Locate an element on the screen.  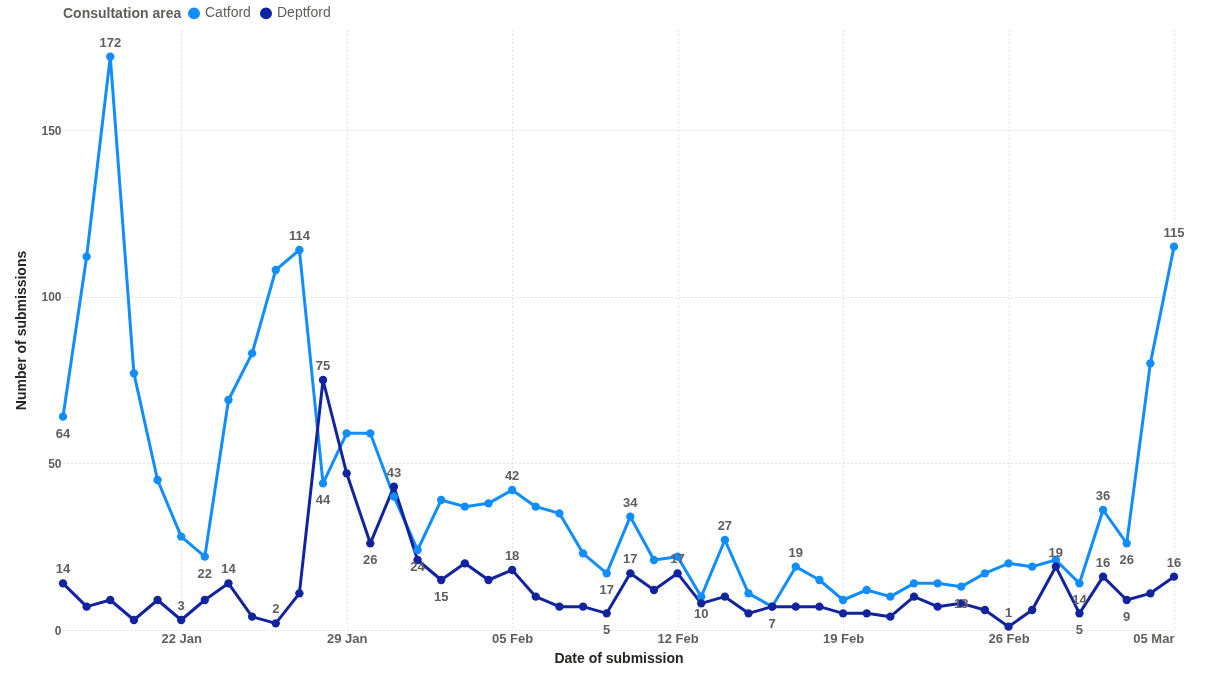
data-label: 7 is located at coordinates (772, 623).